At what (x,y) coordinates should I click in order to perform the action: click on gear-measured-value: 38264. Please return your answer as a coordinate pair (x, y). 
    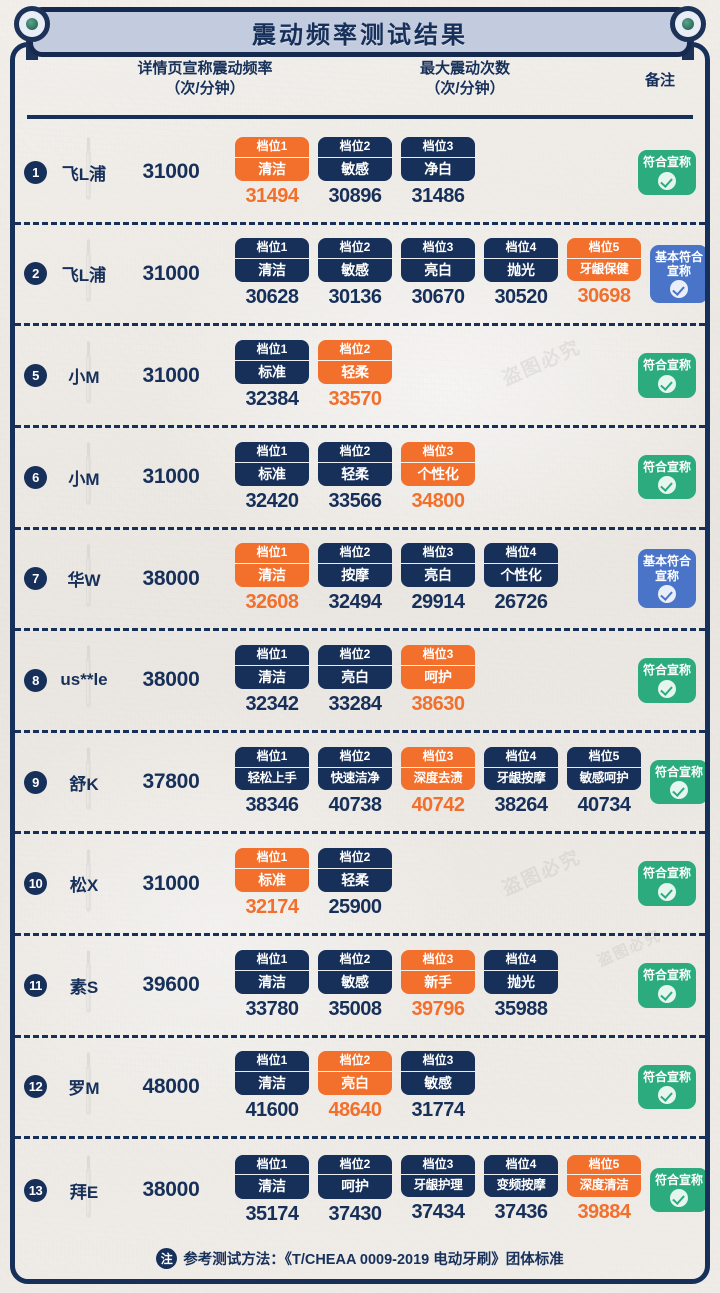
    Looking at the image, I should click on (521, 804).